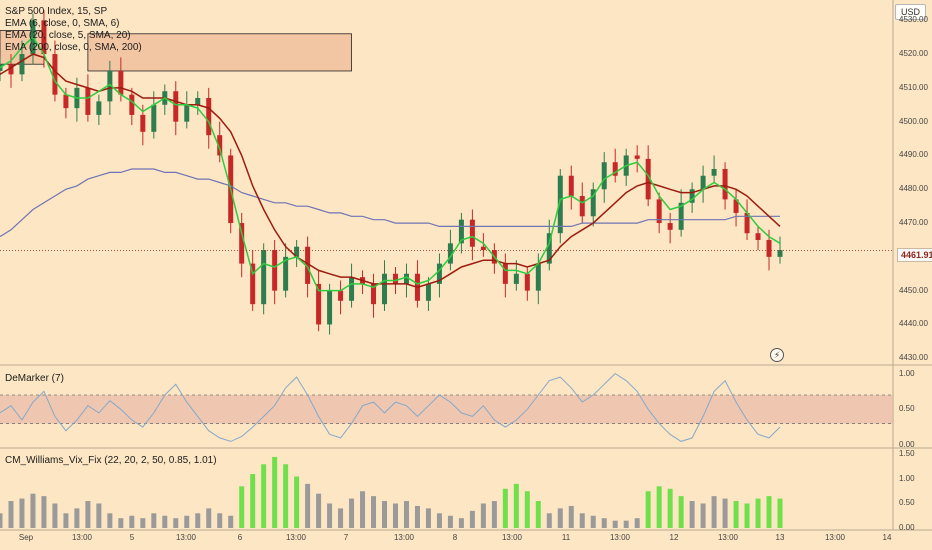 Image resolution: width=932 pixels, height=550 pixels. Describe the element at coordinates (390, 407) in the screenshot. I see `demarker-line` at that location.